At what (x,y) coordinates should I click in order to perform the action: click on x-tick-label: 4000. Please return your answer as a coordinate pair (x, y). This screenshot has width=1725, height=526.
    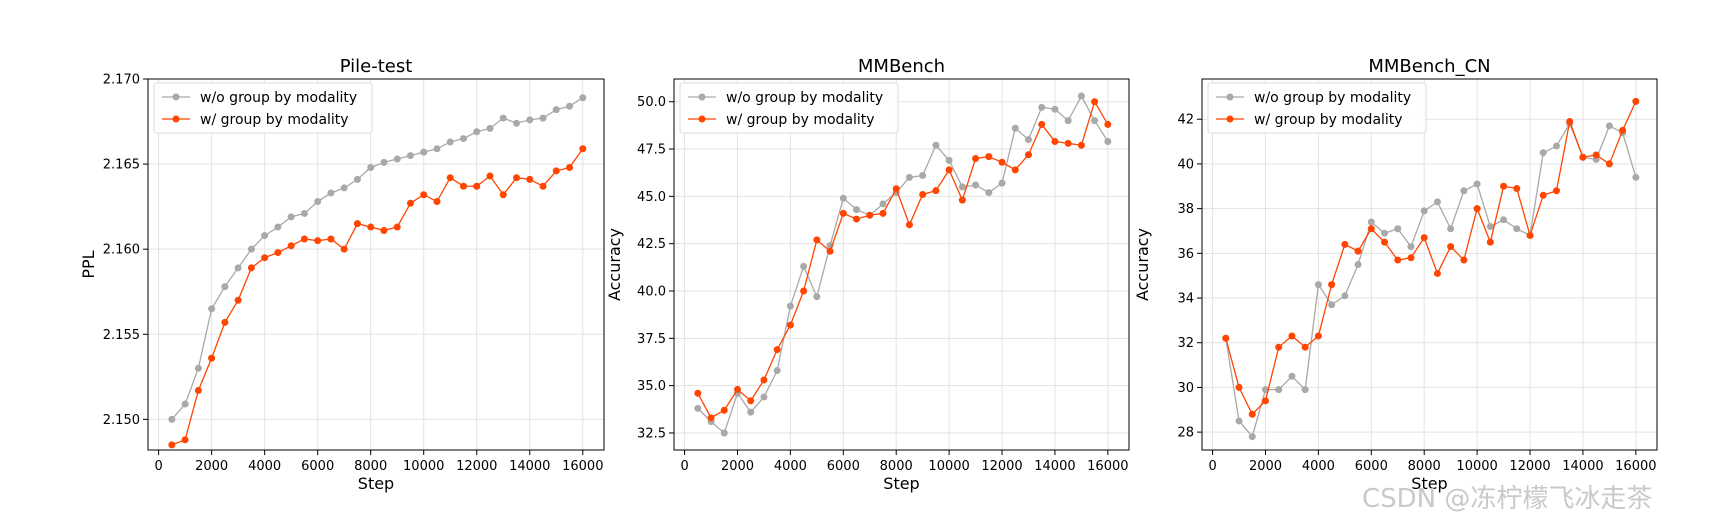
    Looking at the image, I should click on (264, 466).